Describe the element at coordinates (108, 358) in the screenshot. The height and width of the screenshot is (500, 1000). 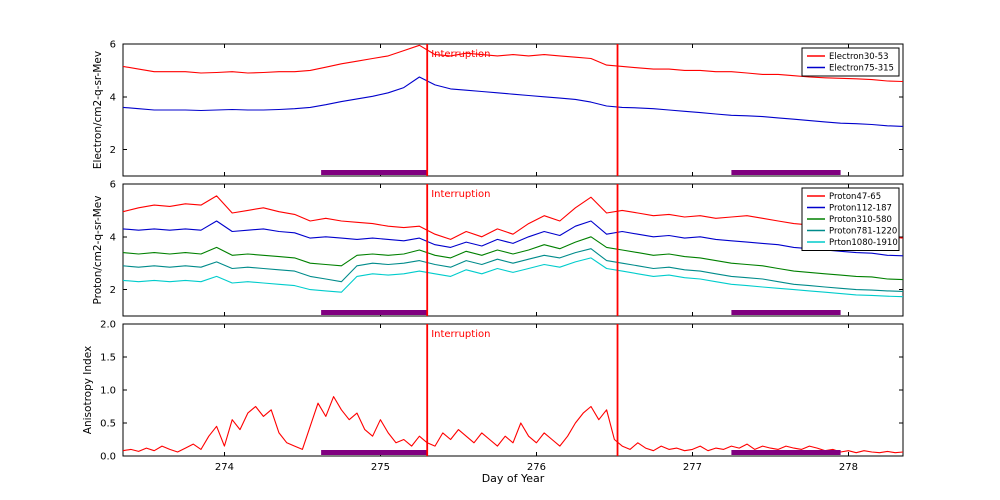
I see `y-tick-label: 1.5` at that location.